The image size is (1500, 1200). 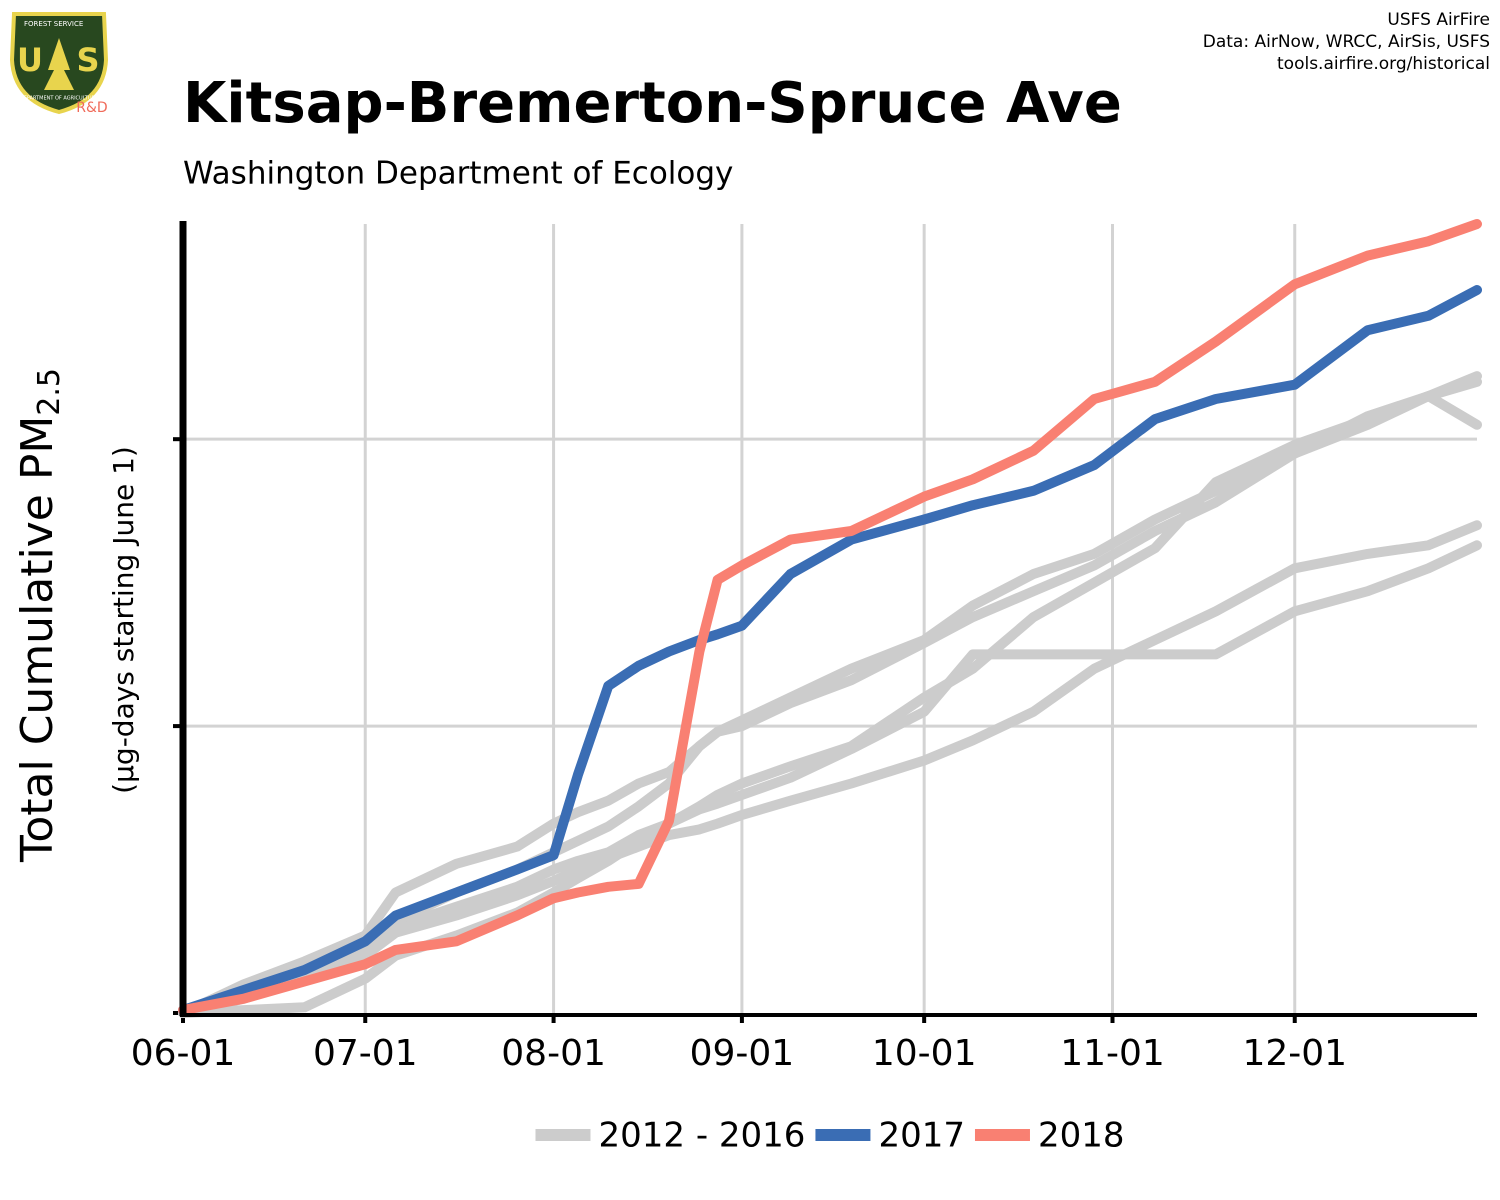 I want to click on logo-tree, so click(x=59, y=64).